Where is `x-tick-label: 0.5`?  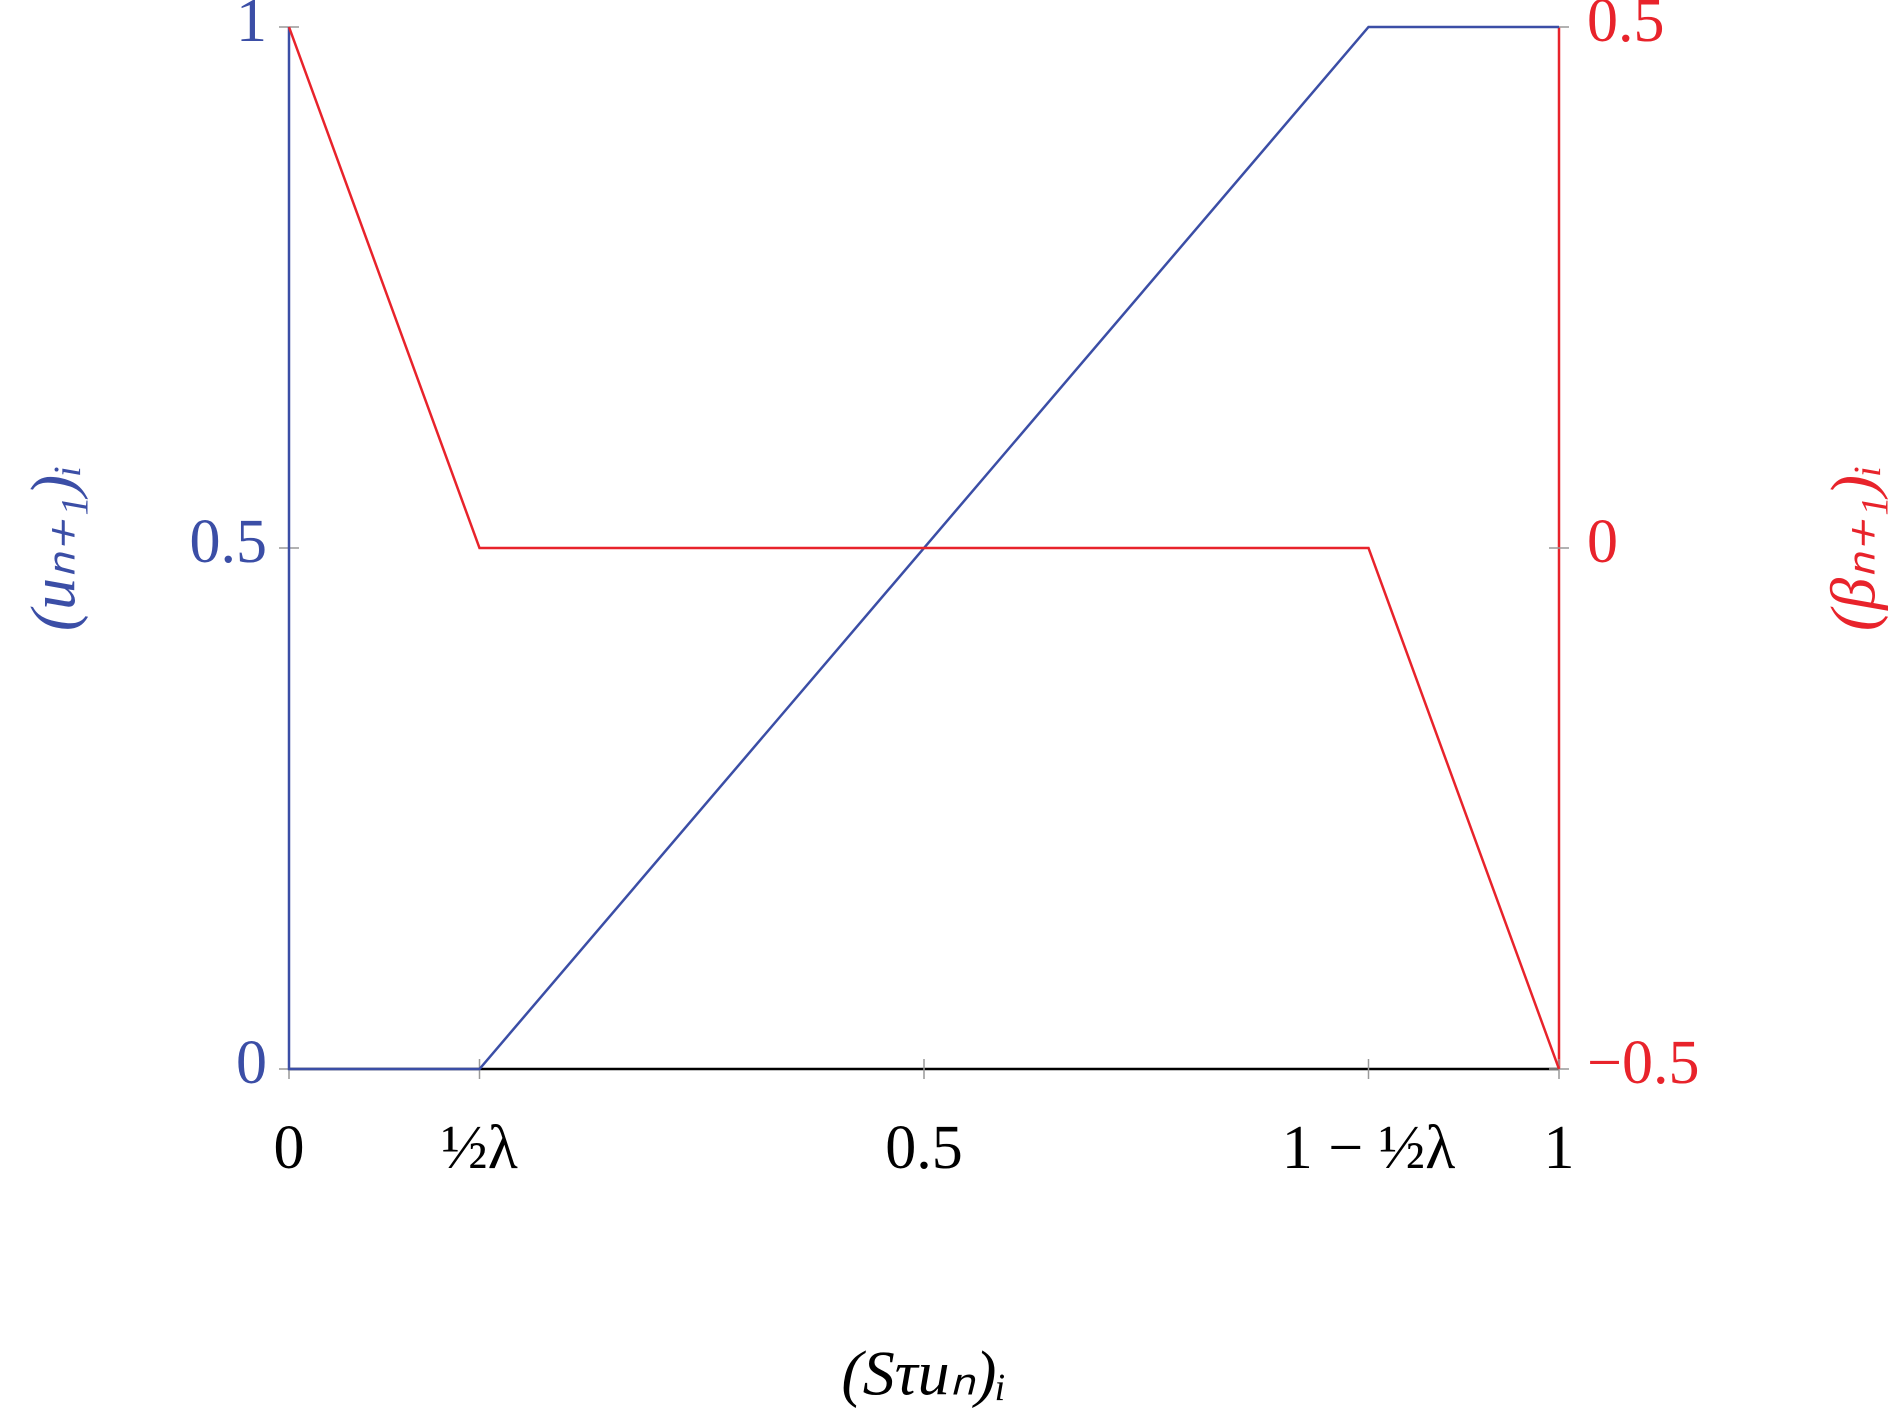 x-tick-label: 0.5 is located at coordinates (924, 1148).